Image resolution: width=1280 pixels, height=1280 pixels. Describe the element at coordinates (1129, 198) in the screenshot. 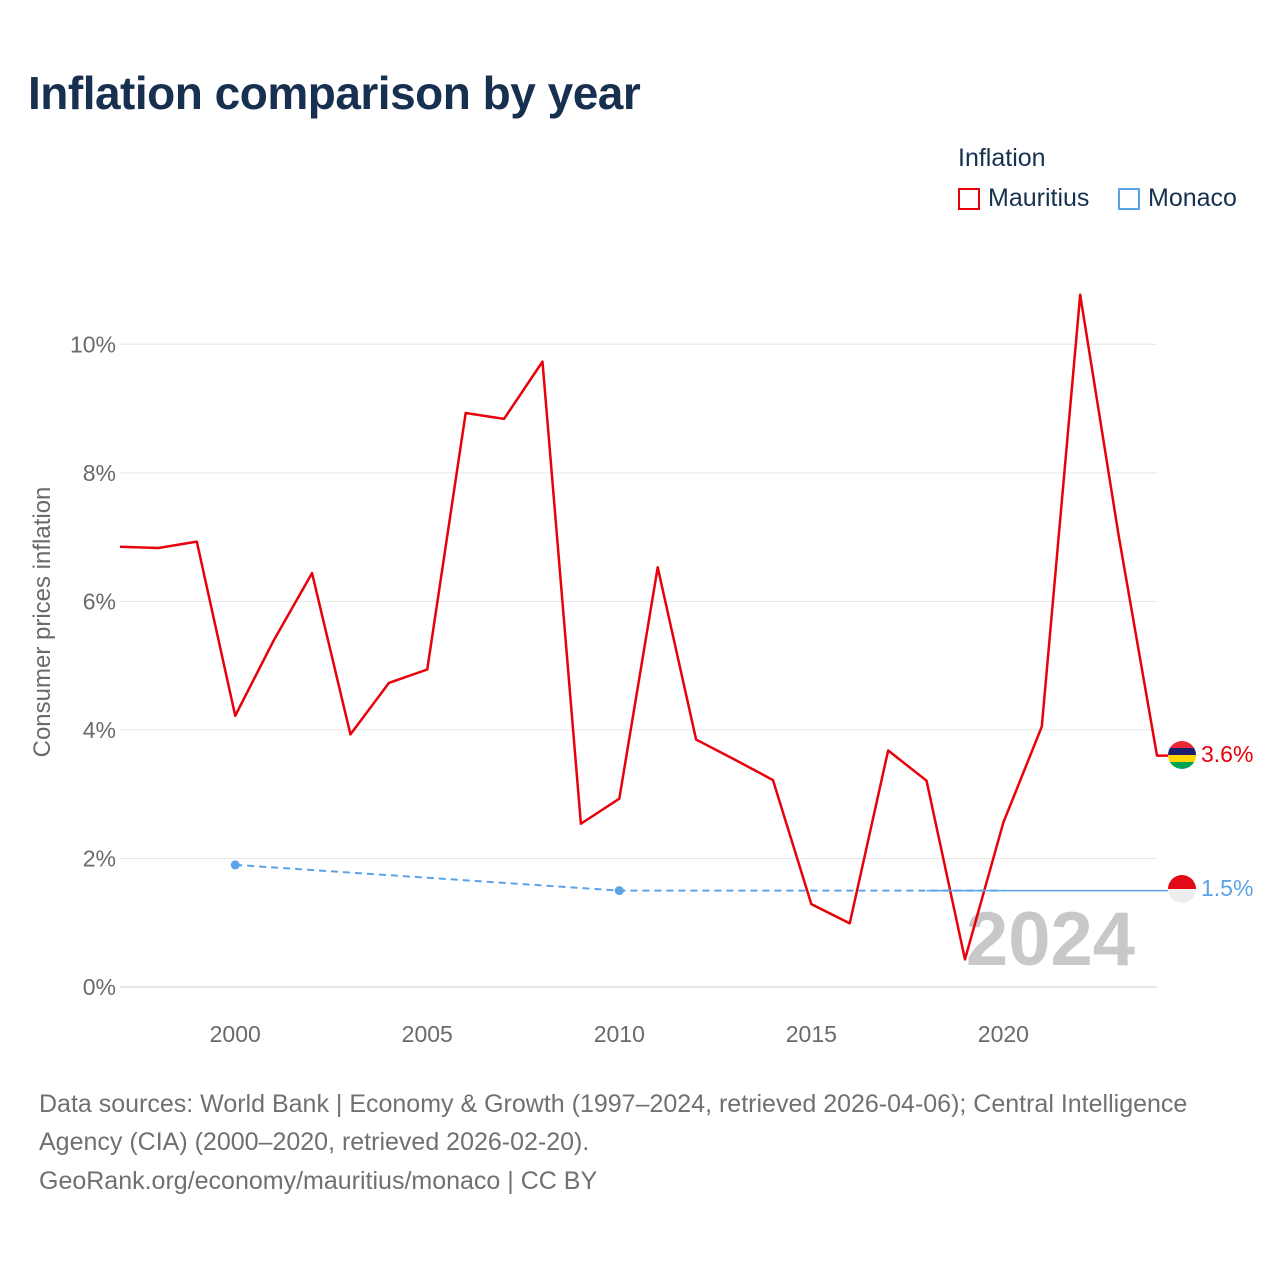

I see `legend-swatch-monaco` at that location.